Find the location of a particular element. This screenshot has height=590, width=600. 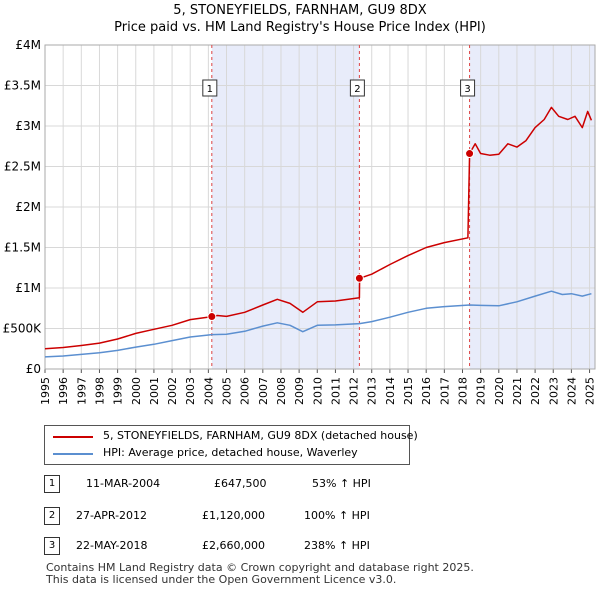

x-tick-label: 2000 is located at coordinates (136, 391).